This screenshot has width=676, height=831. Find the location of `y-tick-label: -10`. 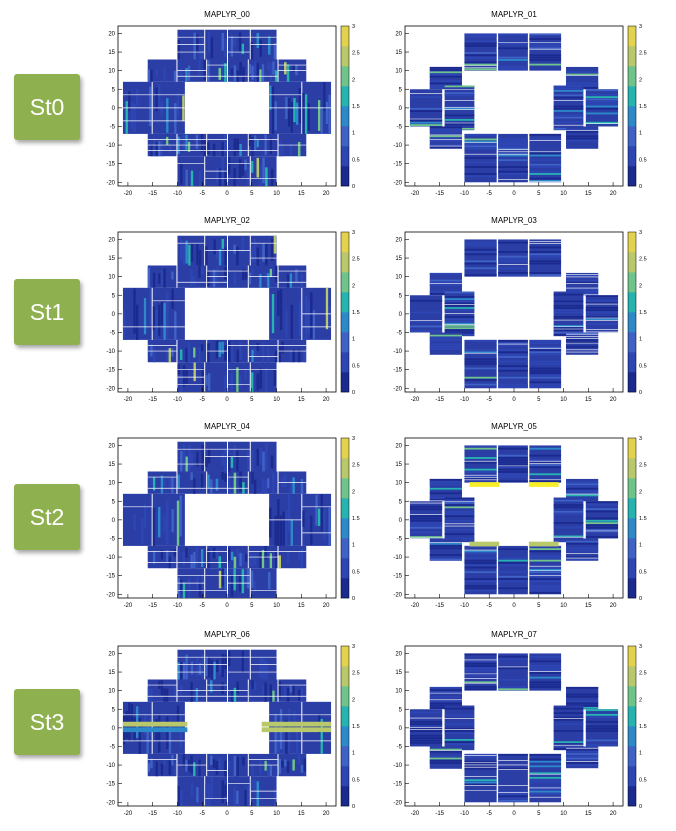

y-tick-label: -10 is located at coordinates (110, 352).